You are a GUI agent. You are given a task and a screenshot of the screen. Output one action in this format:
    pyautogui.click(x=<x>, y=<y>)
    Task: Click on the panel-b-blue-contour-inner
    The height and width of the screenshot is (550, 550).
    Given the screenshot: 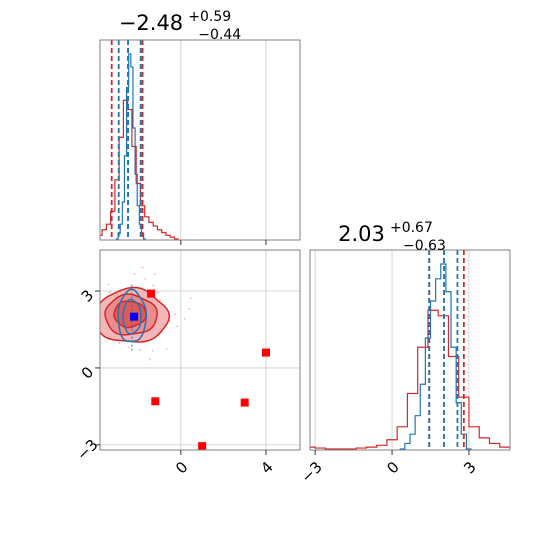 What is the action you would take?
    pyautogui.click(x=132, y=316)
    